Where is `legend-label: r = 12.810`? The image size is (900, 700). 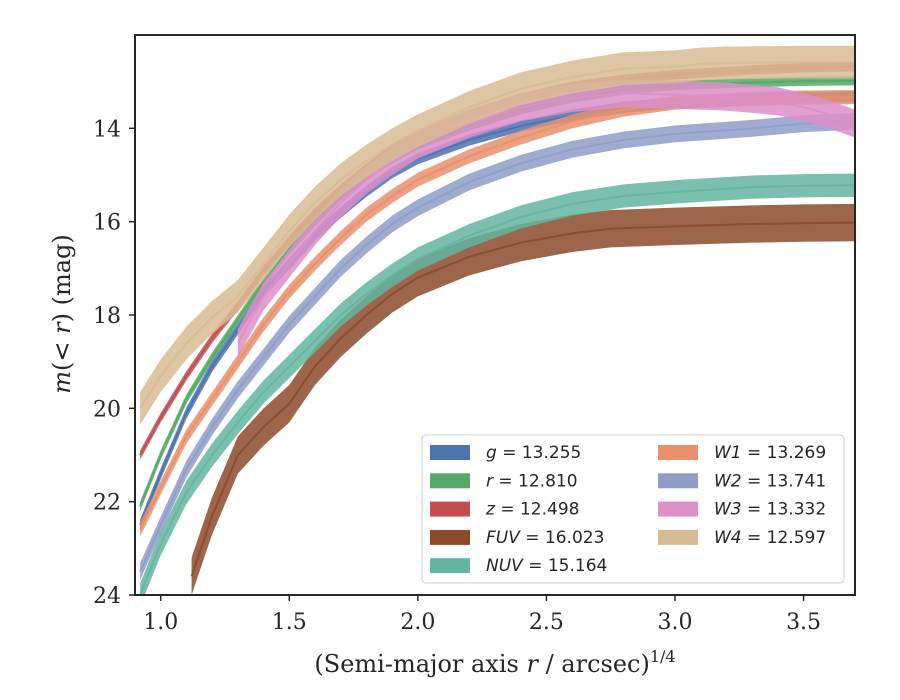 legend-label: r = 12.810 is located at coordinates (532, 481).